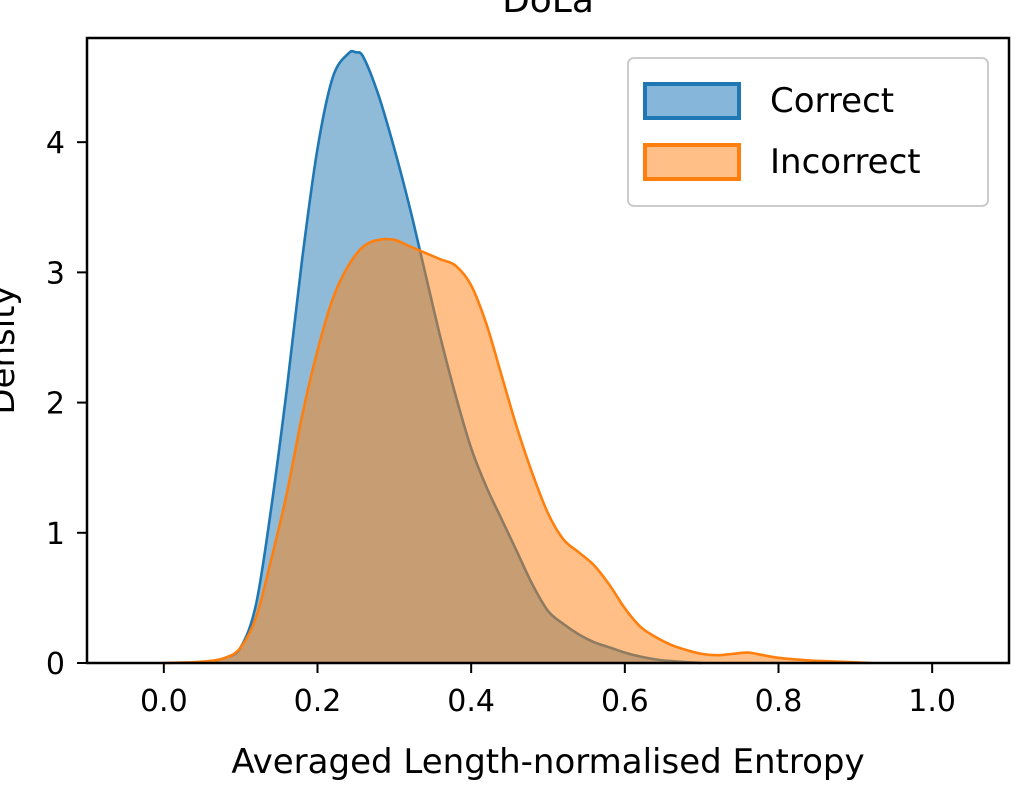 The width and height of the screenshot is (1024, 785). I want to click on x-tick-label: 0.4, so click(471, 701).